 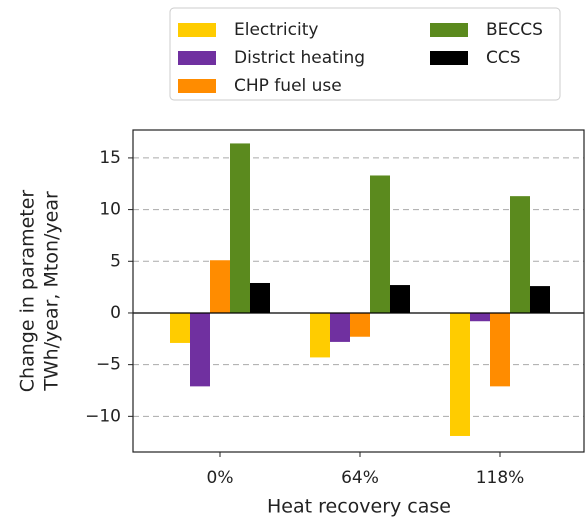 What do you see at coordinates (359, 507) in the screenshot?
I see `x-axis-label: Heat recovery case` at bounding box center [359, 507].